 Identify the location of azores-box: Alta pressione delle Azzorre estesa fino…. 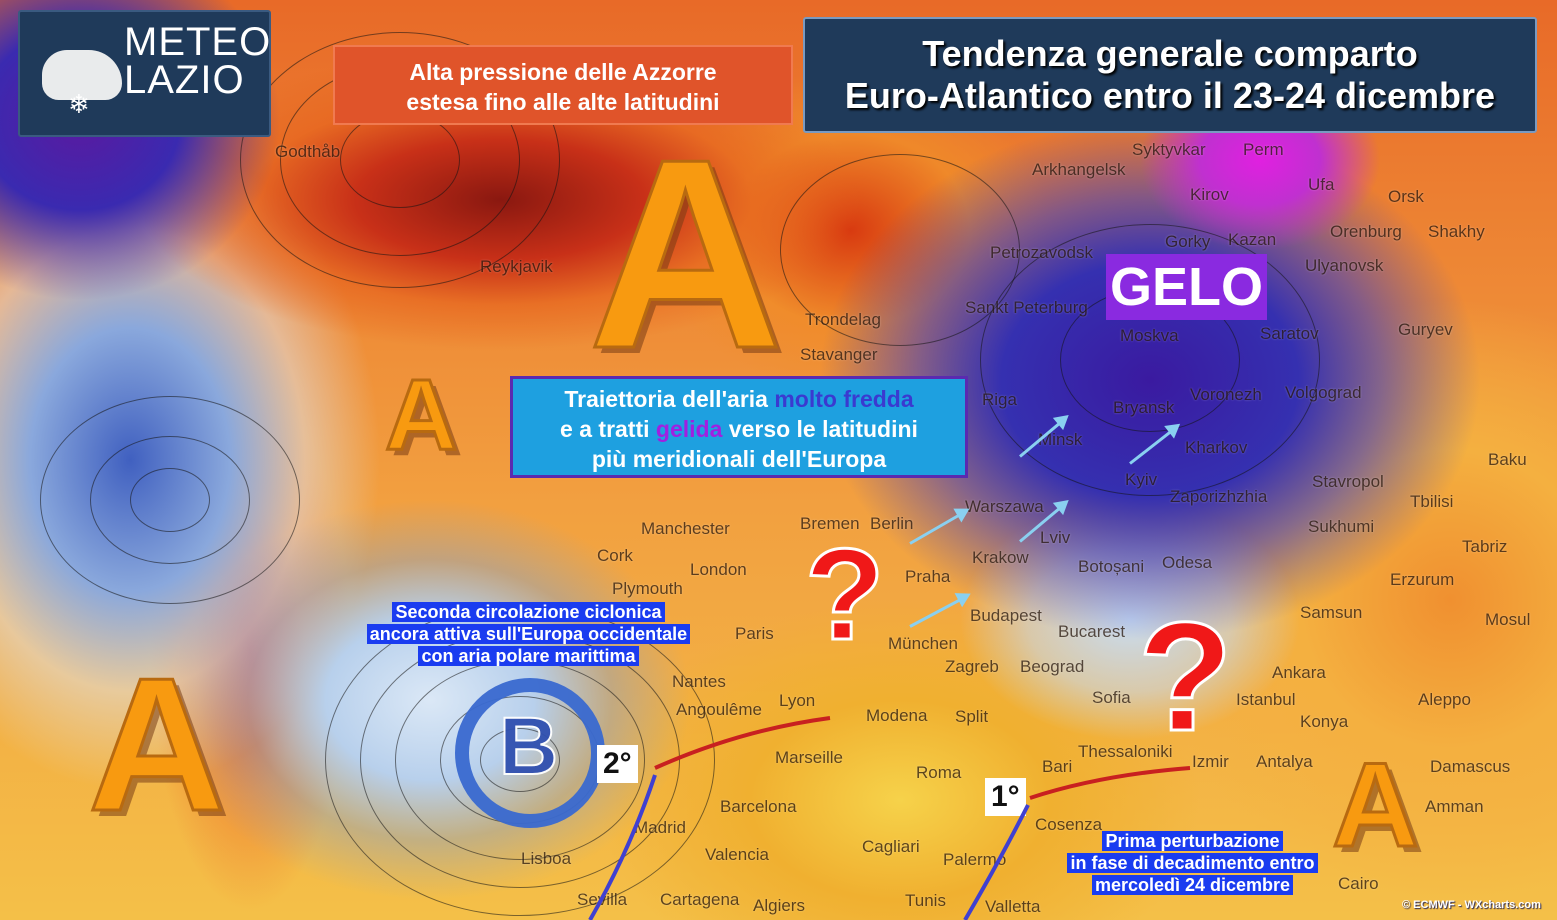
(563, 85).